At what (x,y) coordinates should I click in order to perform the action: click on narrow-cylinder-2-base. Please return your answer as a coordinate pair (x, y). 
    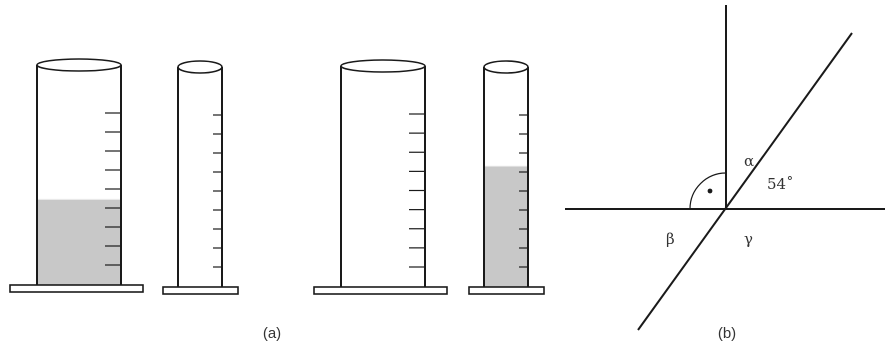
    Looking at the image, I should click on (506, 290).